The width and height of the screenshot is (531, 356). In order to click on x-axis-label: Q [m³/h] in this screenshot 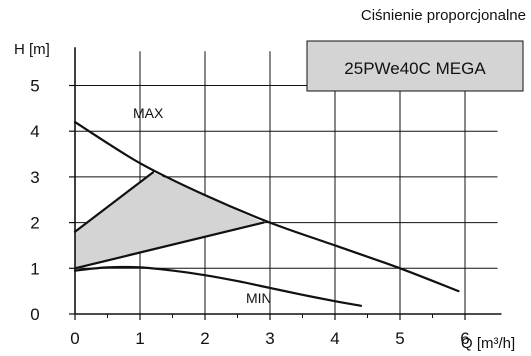, I will do `click(488, 343)`.